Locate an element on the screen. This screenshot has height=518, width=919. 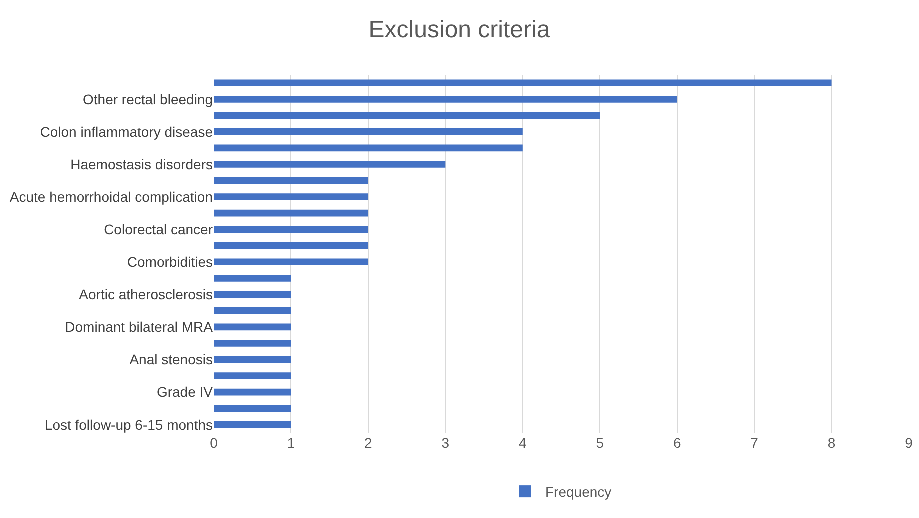
y-tick-label: Other rectal bleeding is located at coordinates (148, 99).